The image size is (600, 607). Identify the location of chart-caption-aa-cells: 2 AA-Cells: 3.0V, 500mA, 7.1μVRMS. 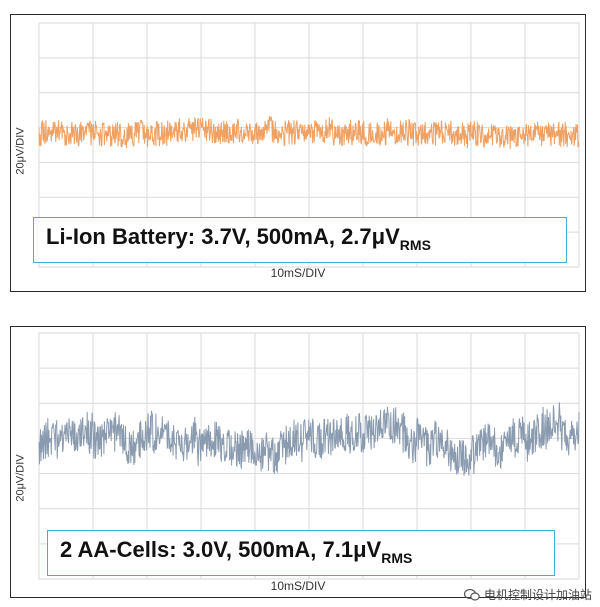
(301, 553).